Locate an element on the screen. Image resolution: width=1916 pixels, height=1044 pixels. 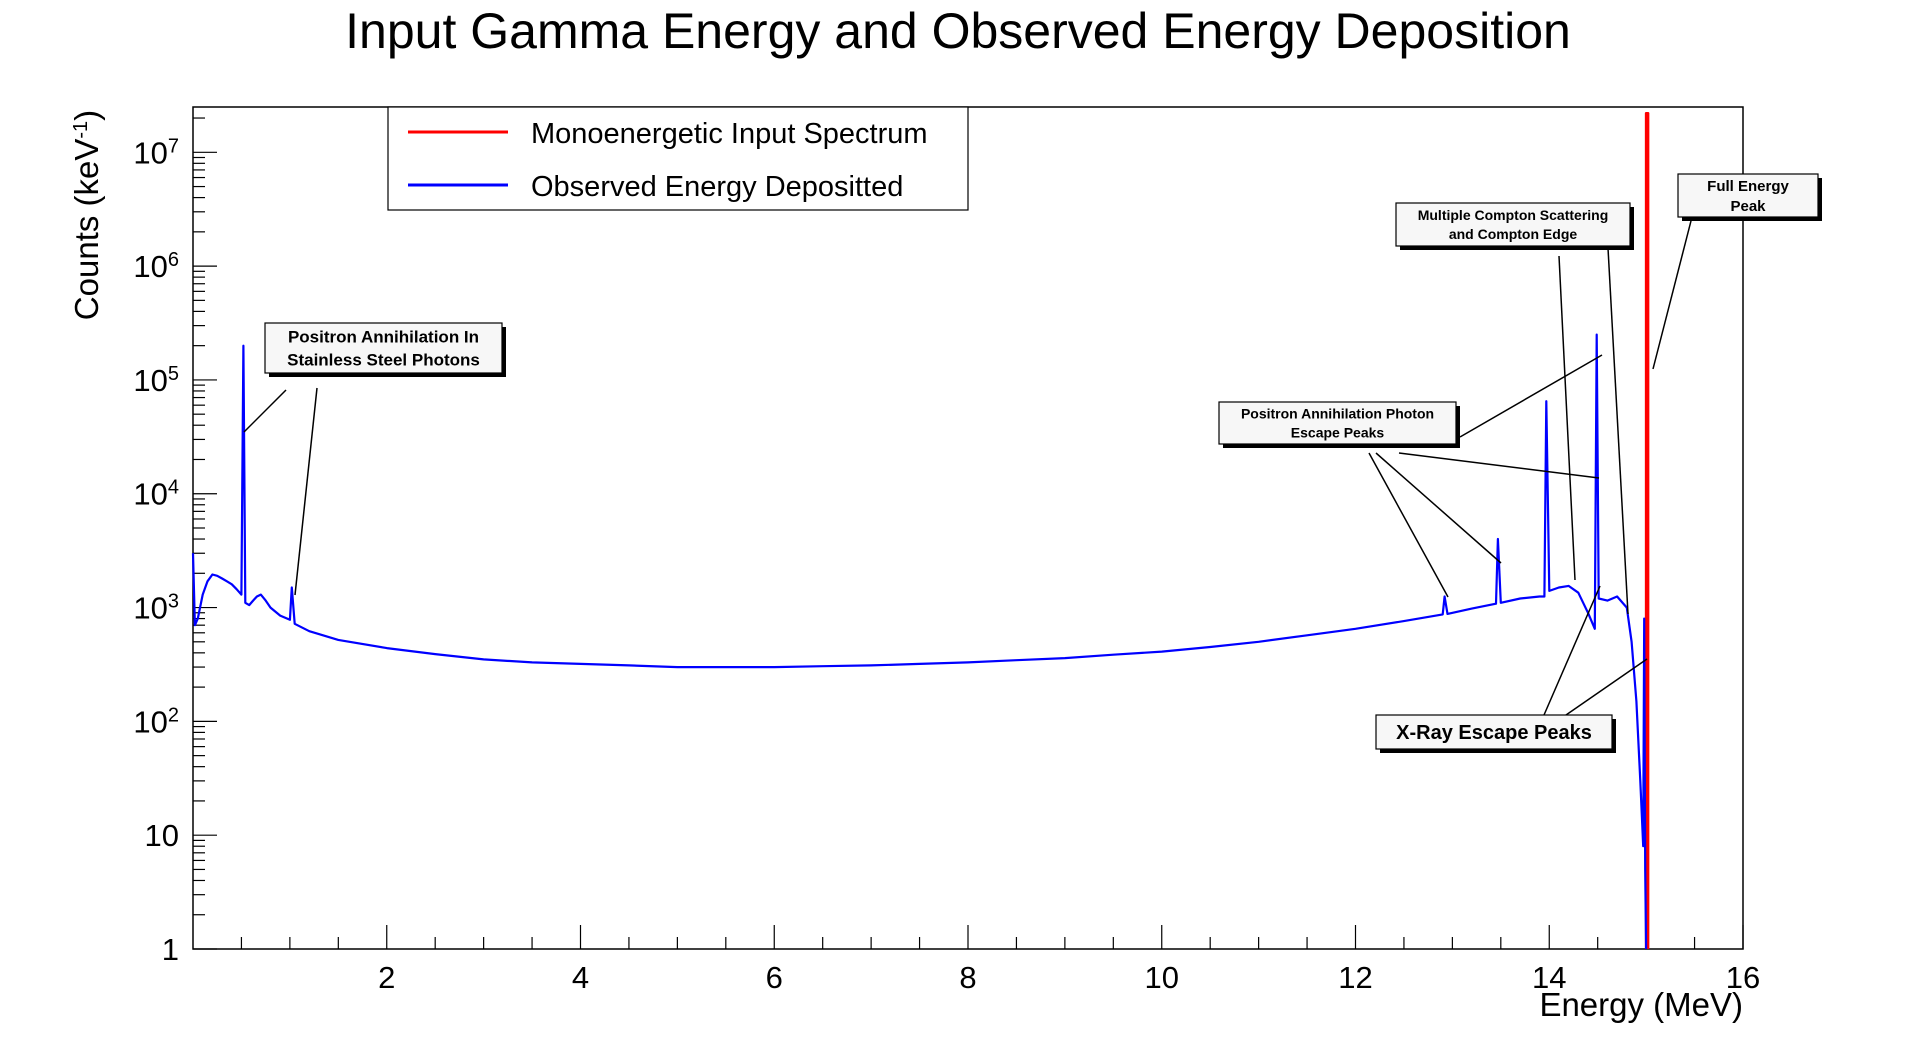
annotation-text: X-Ray Escape Peaks is located at coordinates (1494, 733).